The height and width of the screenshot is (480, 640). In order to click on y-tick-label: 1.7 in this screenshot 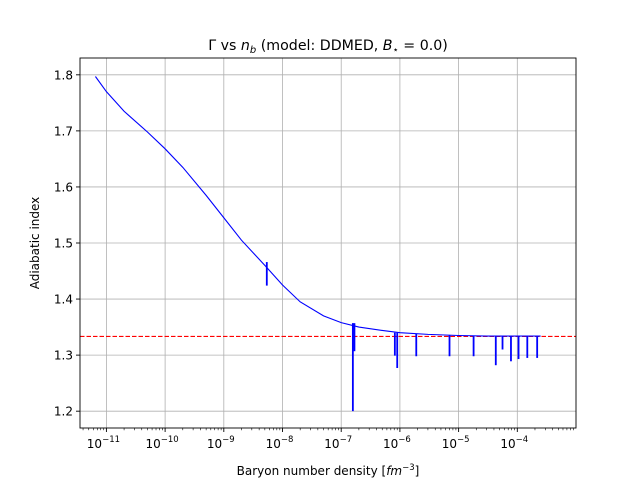, I will do `click(63, 131)`.